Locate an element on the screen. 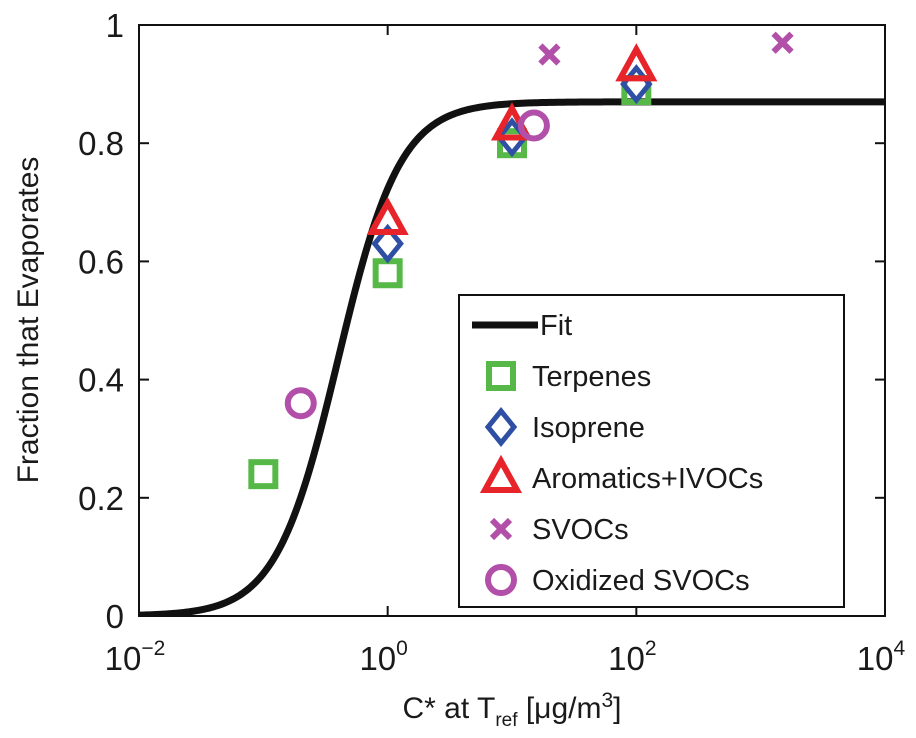 Image resolution: width=916 pixels, height=738 pixels. legend-label: Aromatics+IVOCs is located at coordinates (647, 479).